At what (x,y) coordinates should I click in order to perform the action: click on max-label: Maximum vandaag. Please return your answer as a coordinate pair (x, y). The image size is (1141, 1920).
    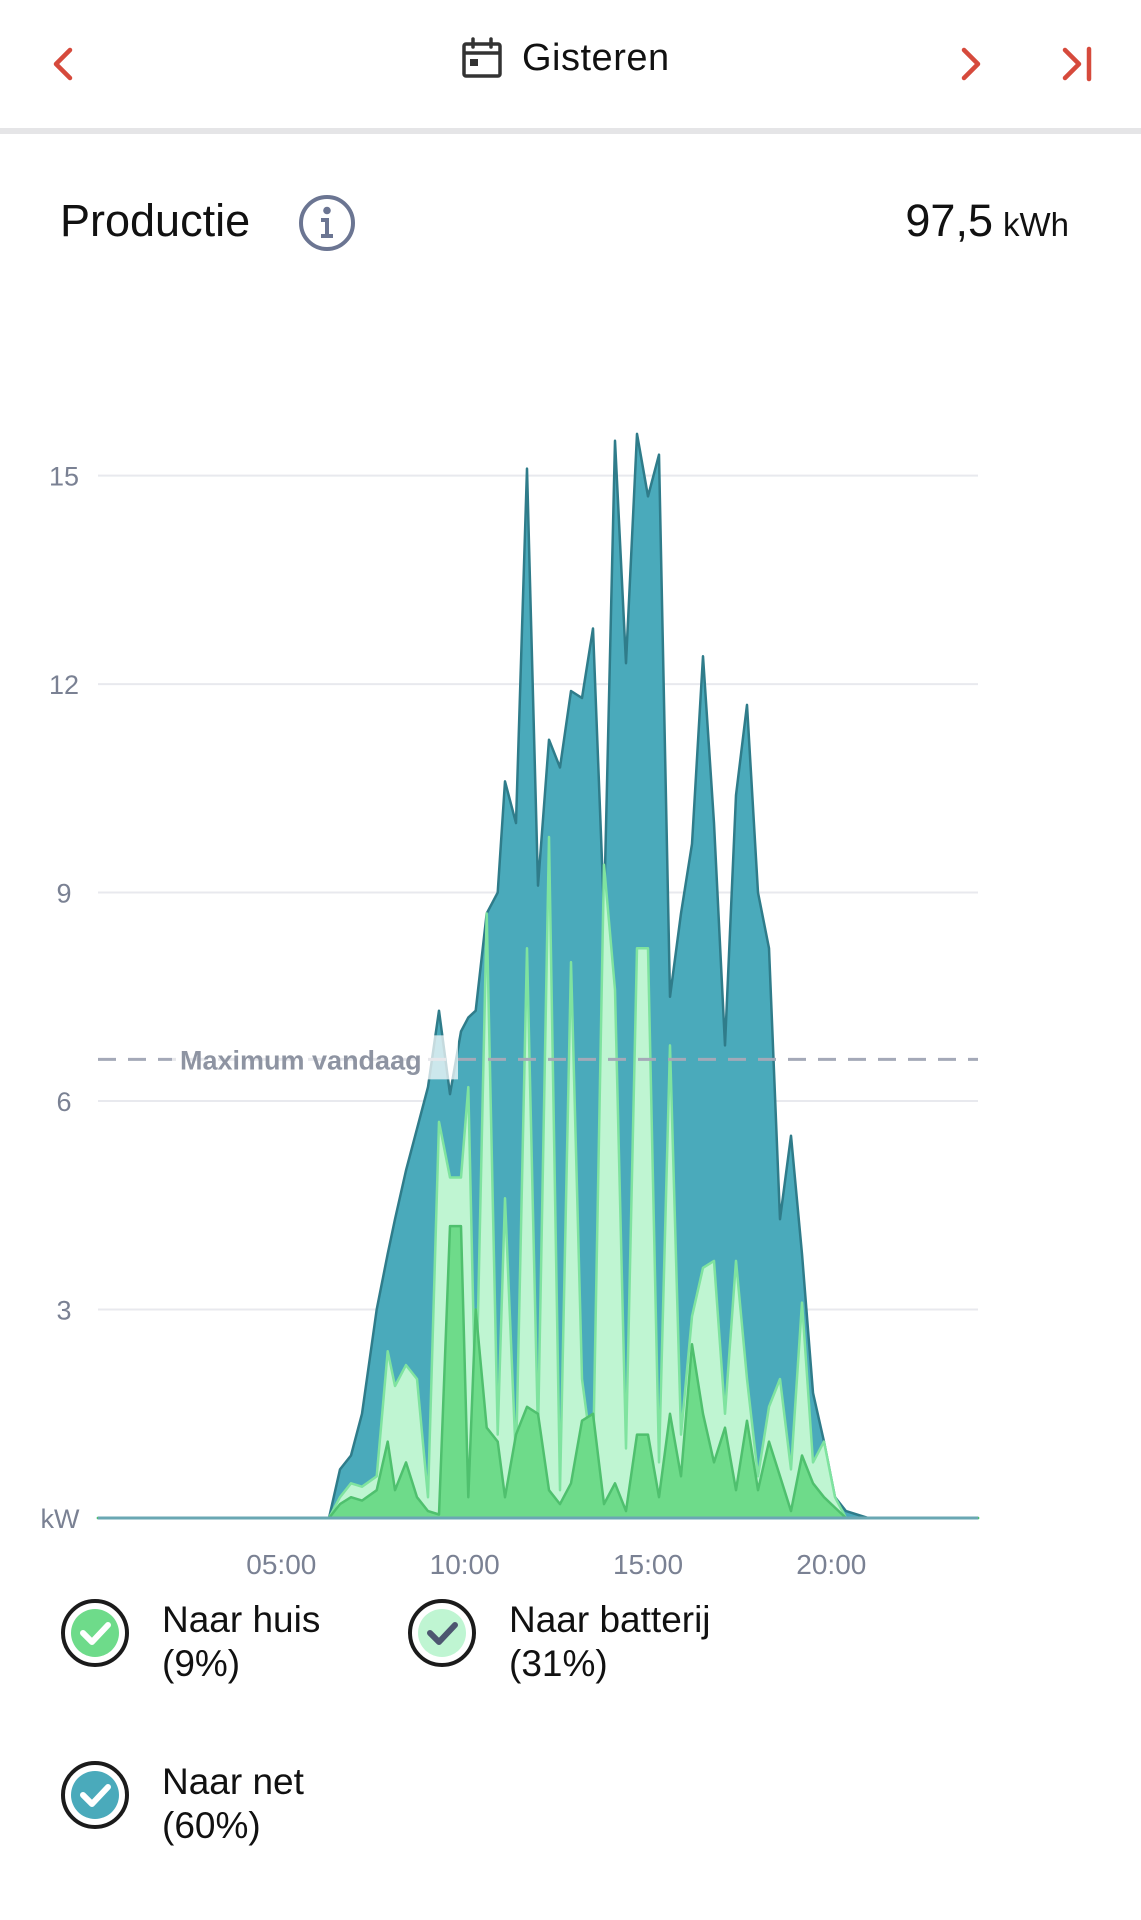
    Looking at the image, I should click on (301, 1060).